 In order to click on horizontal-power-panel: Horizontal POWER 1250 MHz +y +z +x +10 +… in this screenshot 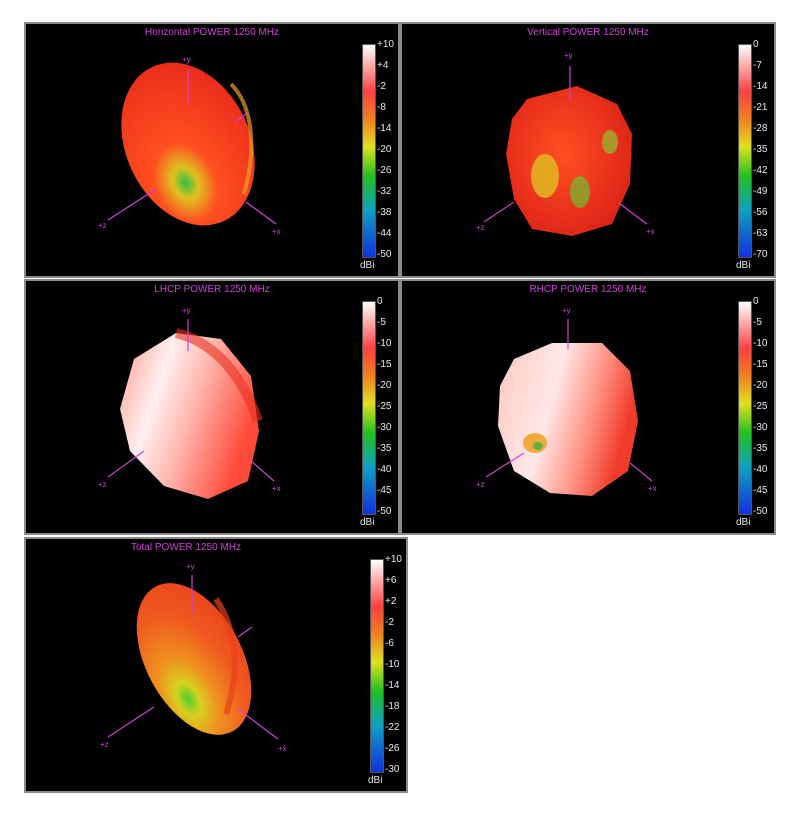, I will do `click(212, 150)`.